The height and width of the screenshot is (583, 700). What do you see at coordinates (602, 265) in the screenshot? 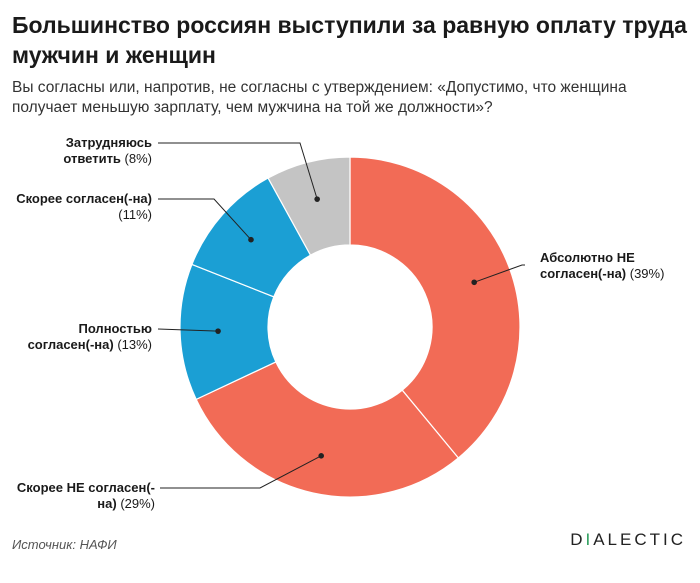
I see `slice-label-1: Абсолютно НЕ согласен(-на) (39%)` at bounding box center [602, 265].